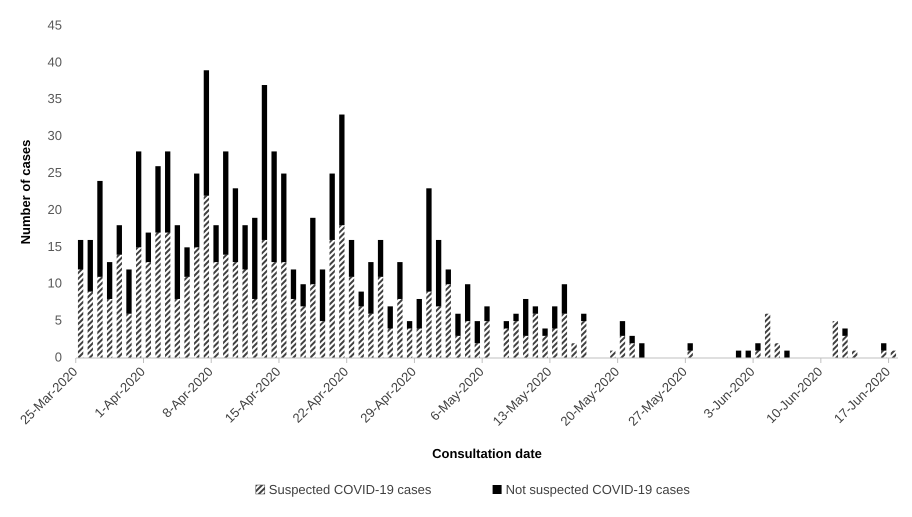 The height and width of the screenshot is (517, 912). I want to click on y-tick-label: 35, so click(55, 98).